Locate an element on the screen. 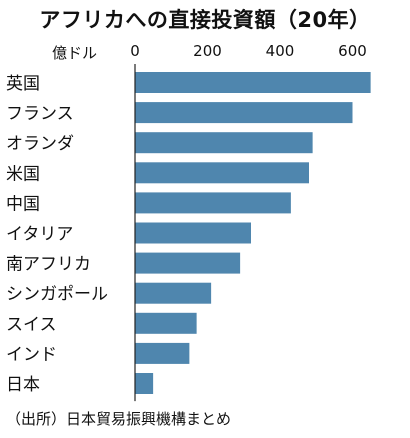  x-tick-label-0: 0 is located at coordinates (135, 51).